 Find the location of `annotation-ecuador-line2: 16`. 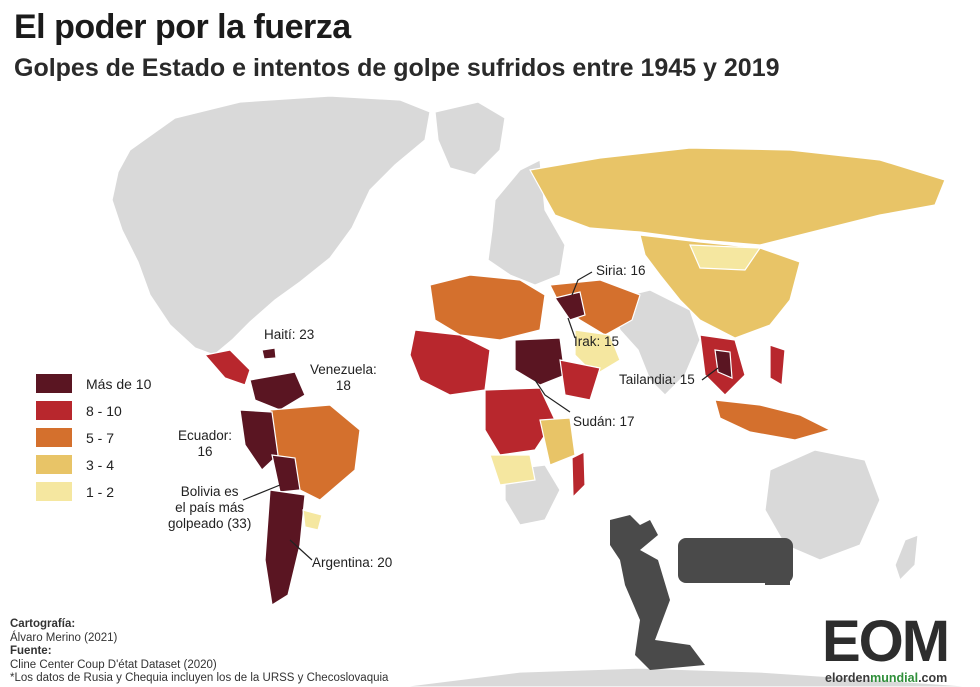

annotation-ecuador-line2: 16 is located at coordinates (205, 451).